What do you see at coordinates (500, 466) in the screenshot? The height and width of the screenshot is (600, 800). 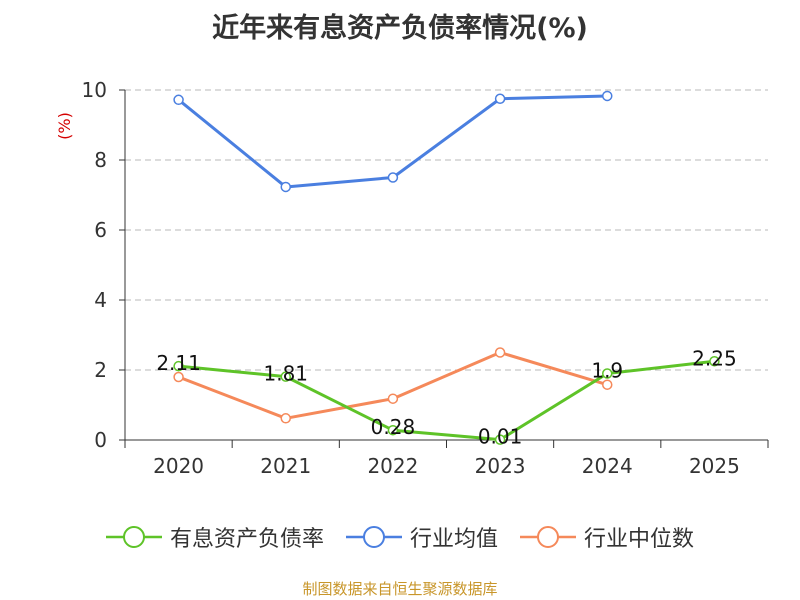 I see `x-tick-label: 2023` at bounding box center [500, 466].